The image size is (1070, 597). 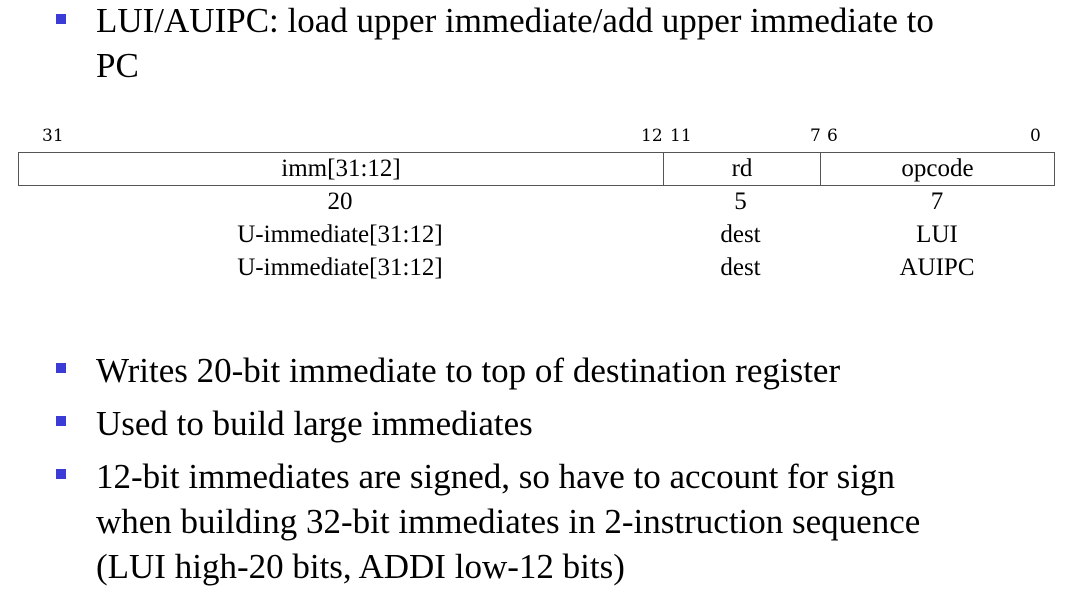 What do you see at coordinates (340, 201) in the screenshot?
I see `width-imm: 20` at bounding box center [340, 201].